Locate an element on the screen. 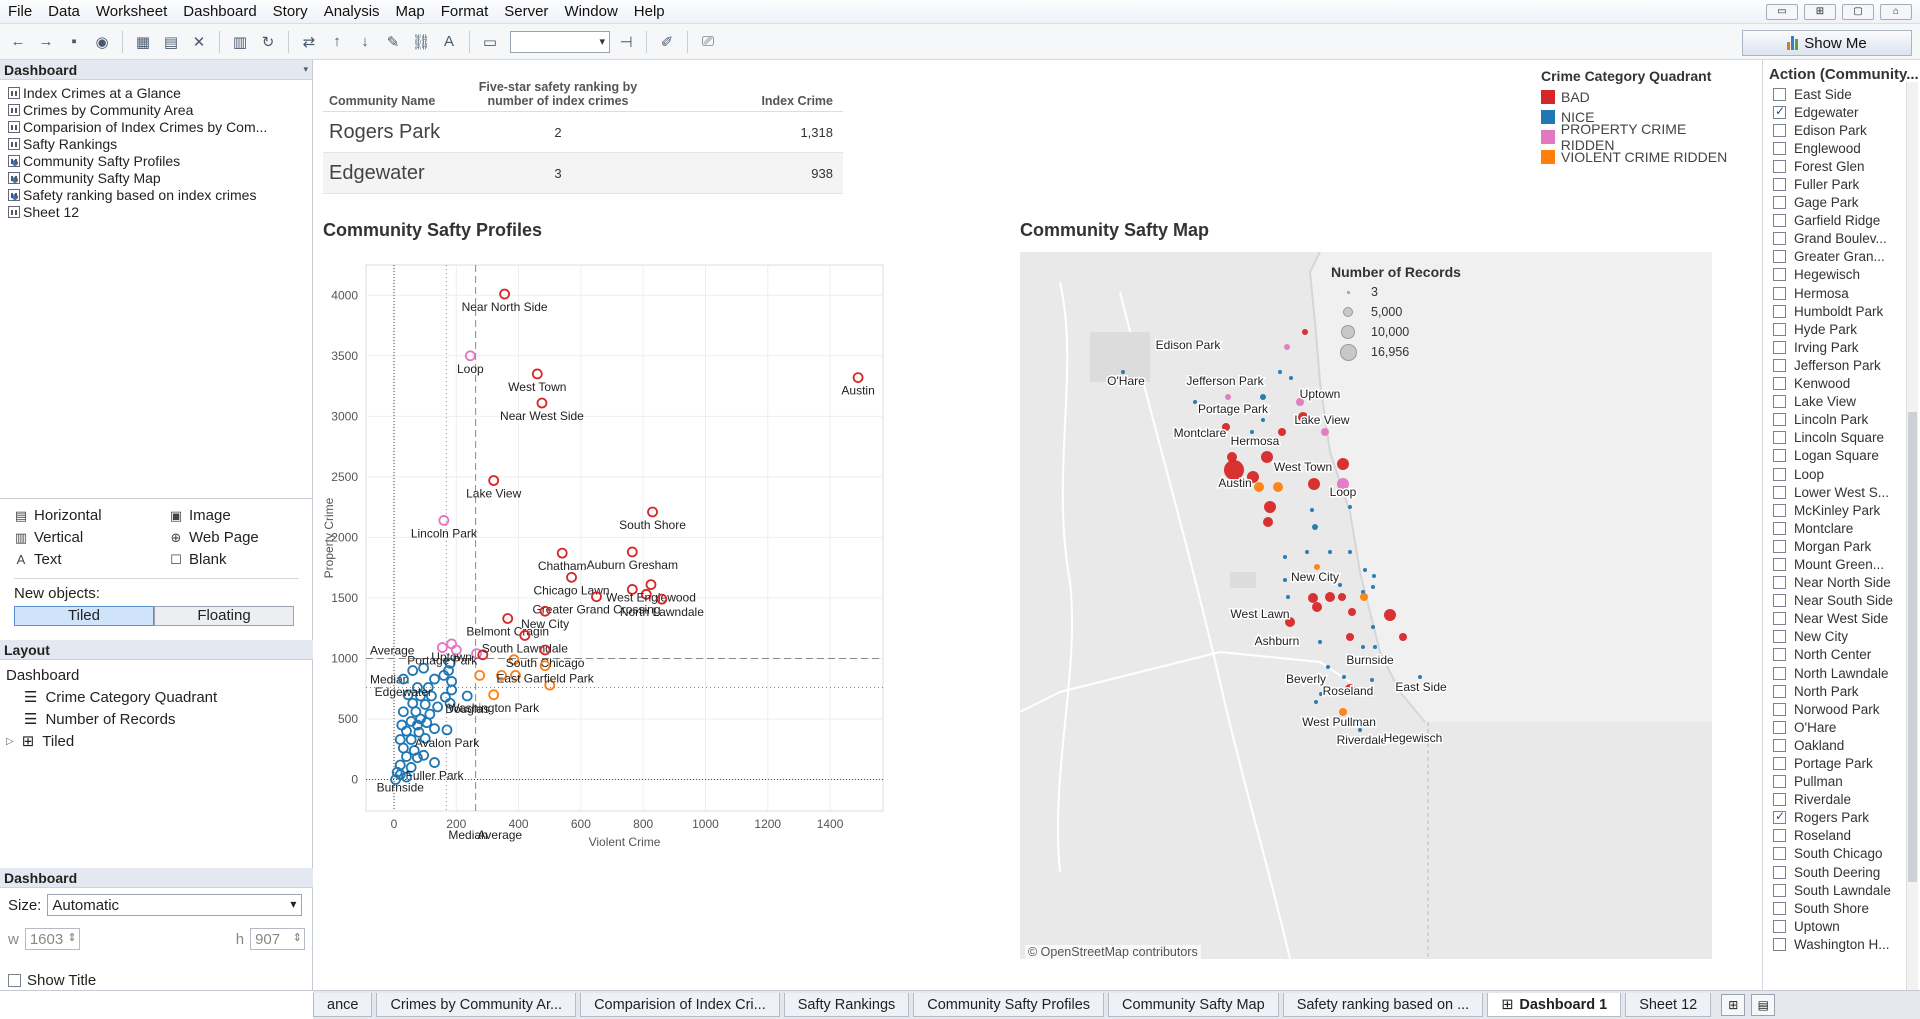 The image size is (1920, 1019). object-blank: ☐ Blank is located at coordinates (239, 559).